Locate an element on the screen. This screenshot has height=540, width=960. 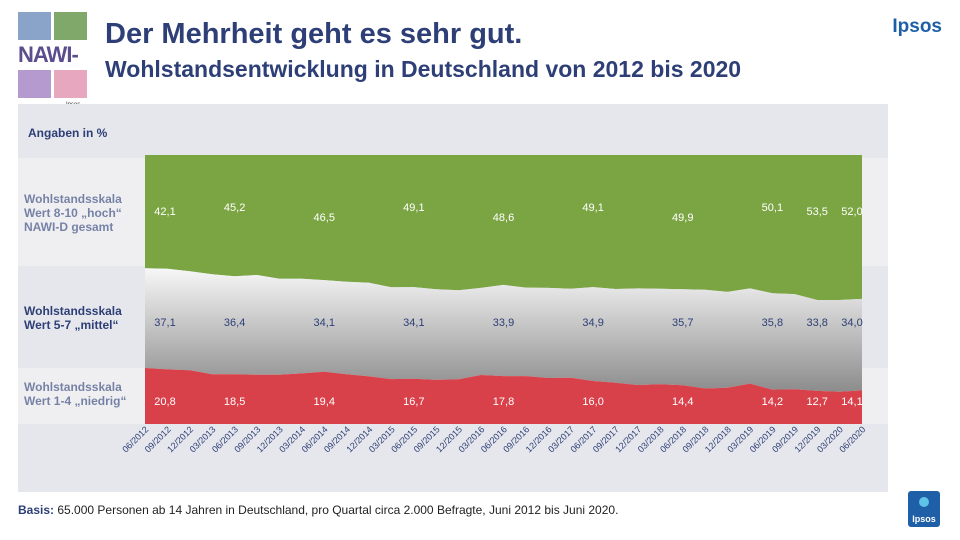
data-label-low: 14,1 is located at coordinates (851, 402).